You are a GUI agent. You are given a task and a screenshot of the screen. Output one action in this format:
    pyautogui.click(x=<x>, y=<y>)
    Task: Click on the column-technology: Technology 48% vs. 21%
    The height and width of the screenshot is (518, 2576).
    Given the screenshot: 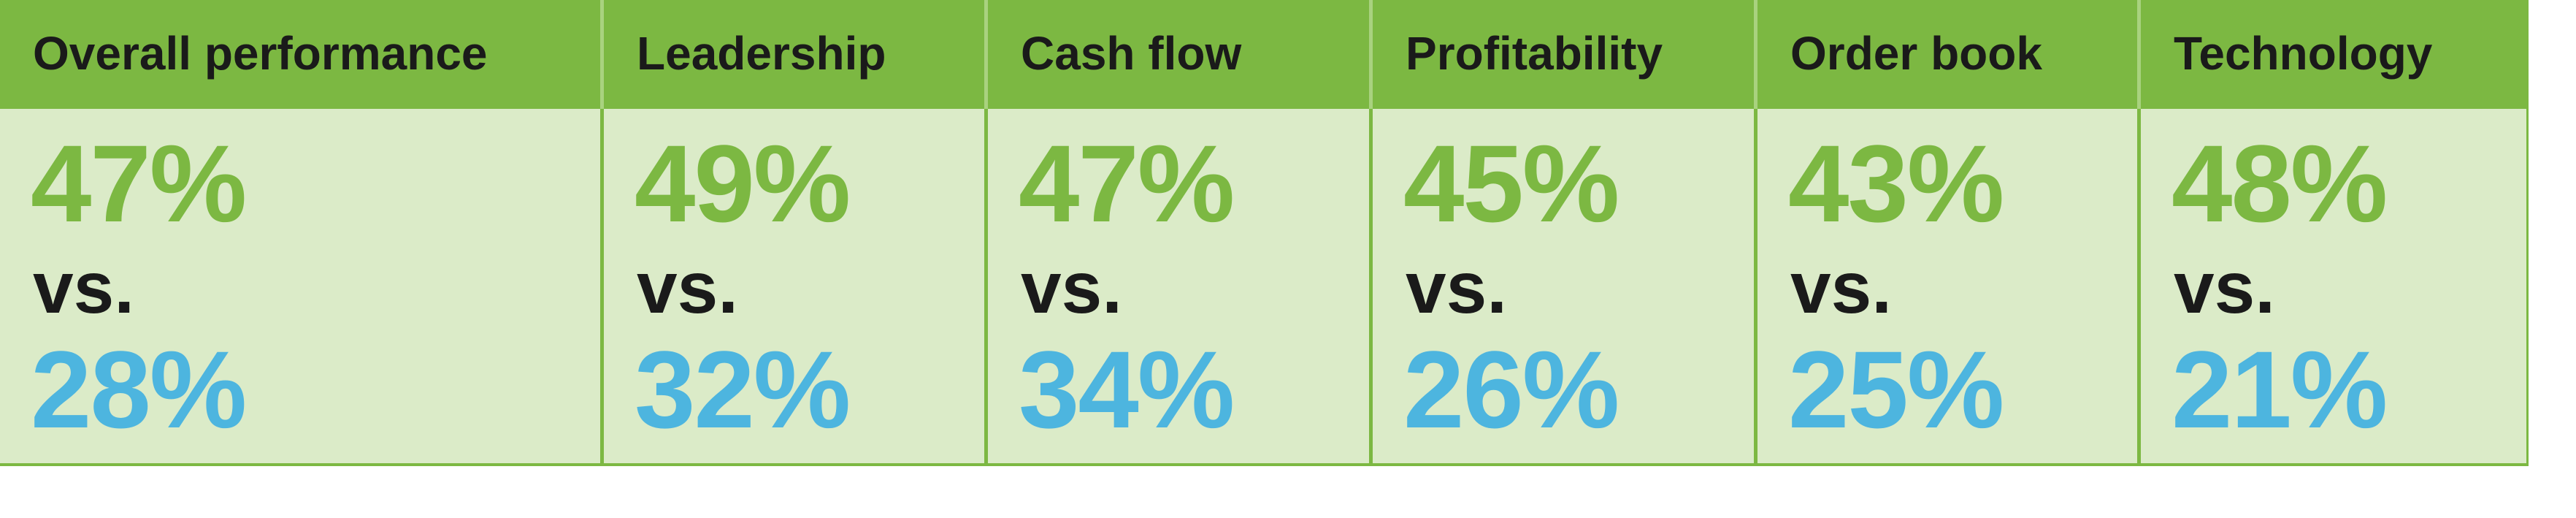 What is the action you would take?
    pyautogui.click(x=2333, y=231)
    